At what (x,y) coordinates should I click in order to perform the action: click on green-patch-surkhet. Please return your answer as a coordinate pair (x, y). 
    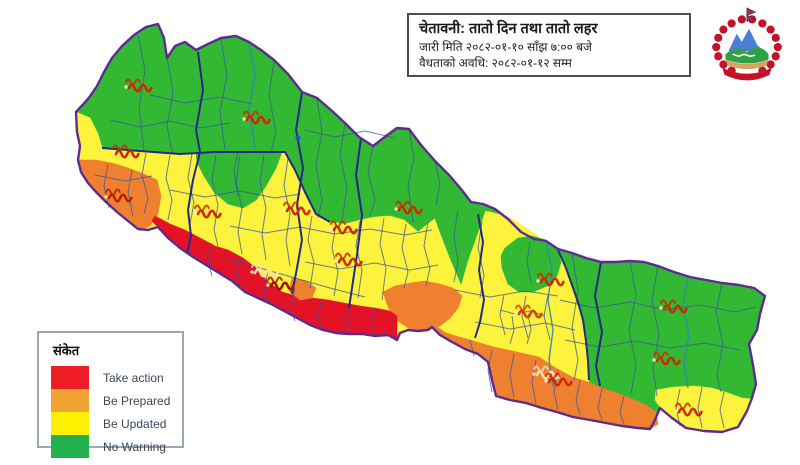
    Looking at the image, I should click on (239, 180).